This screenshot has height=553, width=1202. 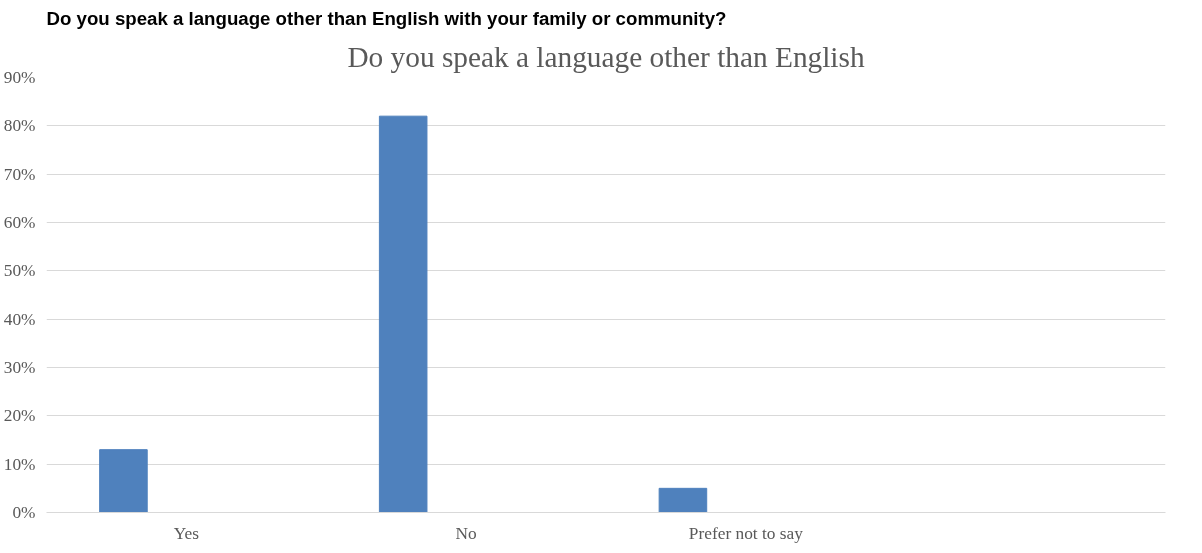 I want to click on y-tick-label: 50%, so click(x=19, y=271).